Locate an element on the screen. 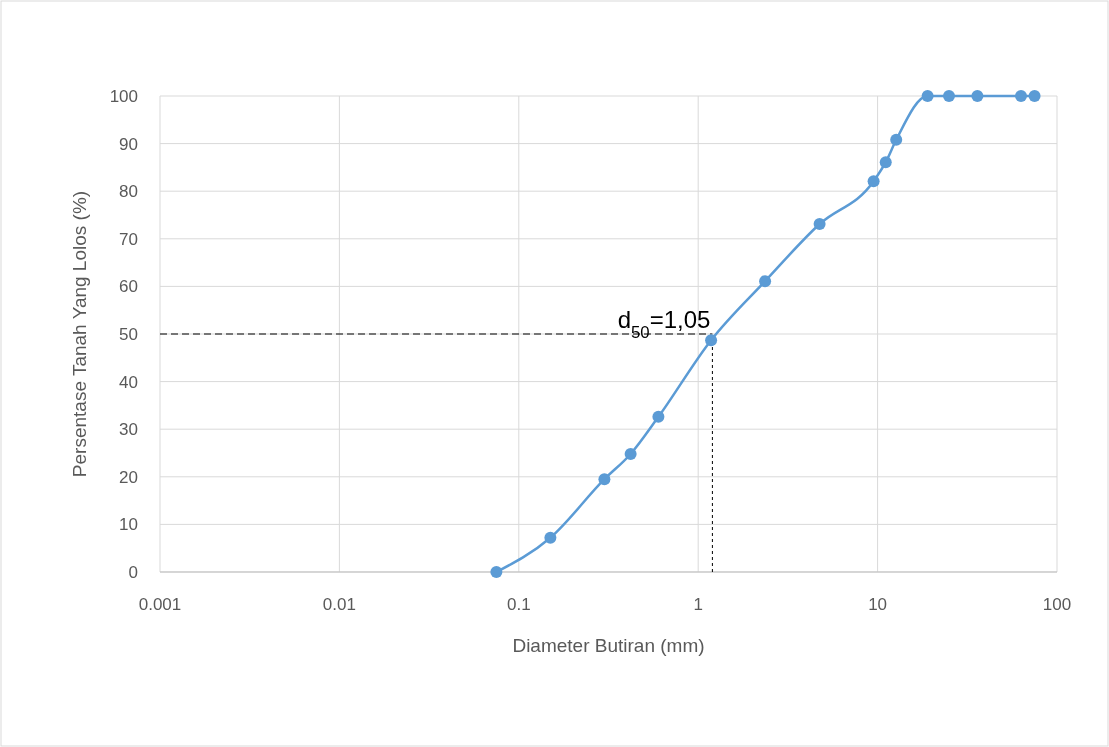 This screenshot has height=747, width=1109. y-tick-label: 100 is located at coordinates (123, 96).